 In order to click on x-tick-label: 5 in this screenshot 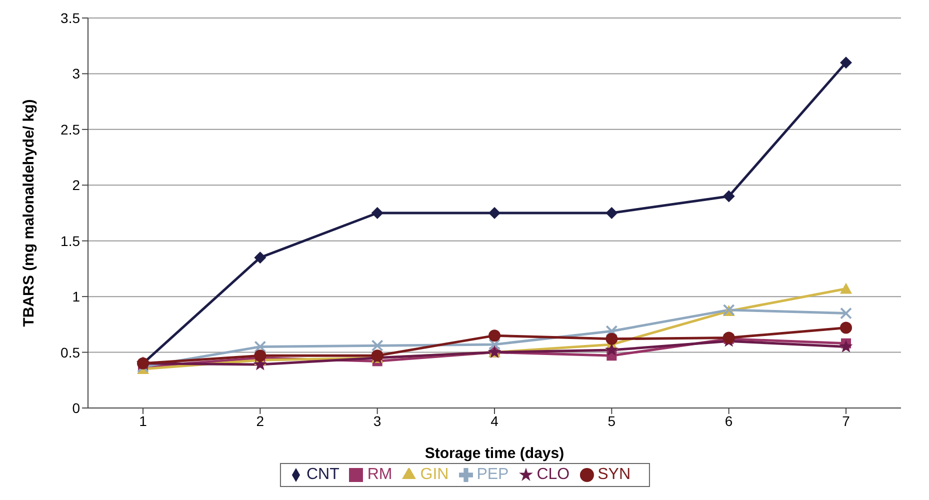, I will do `click(612, 420)`.